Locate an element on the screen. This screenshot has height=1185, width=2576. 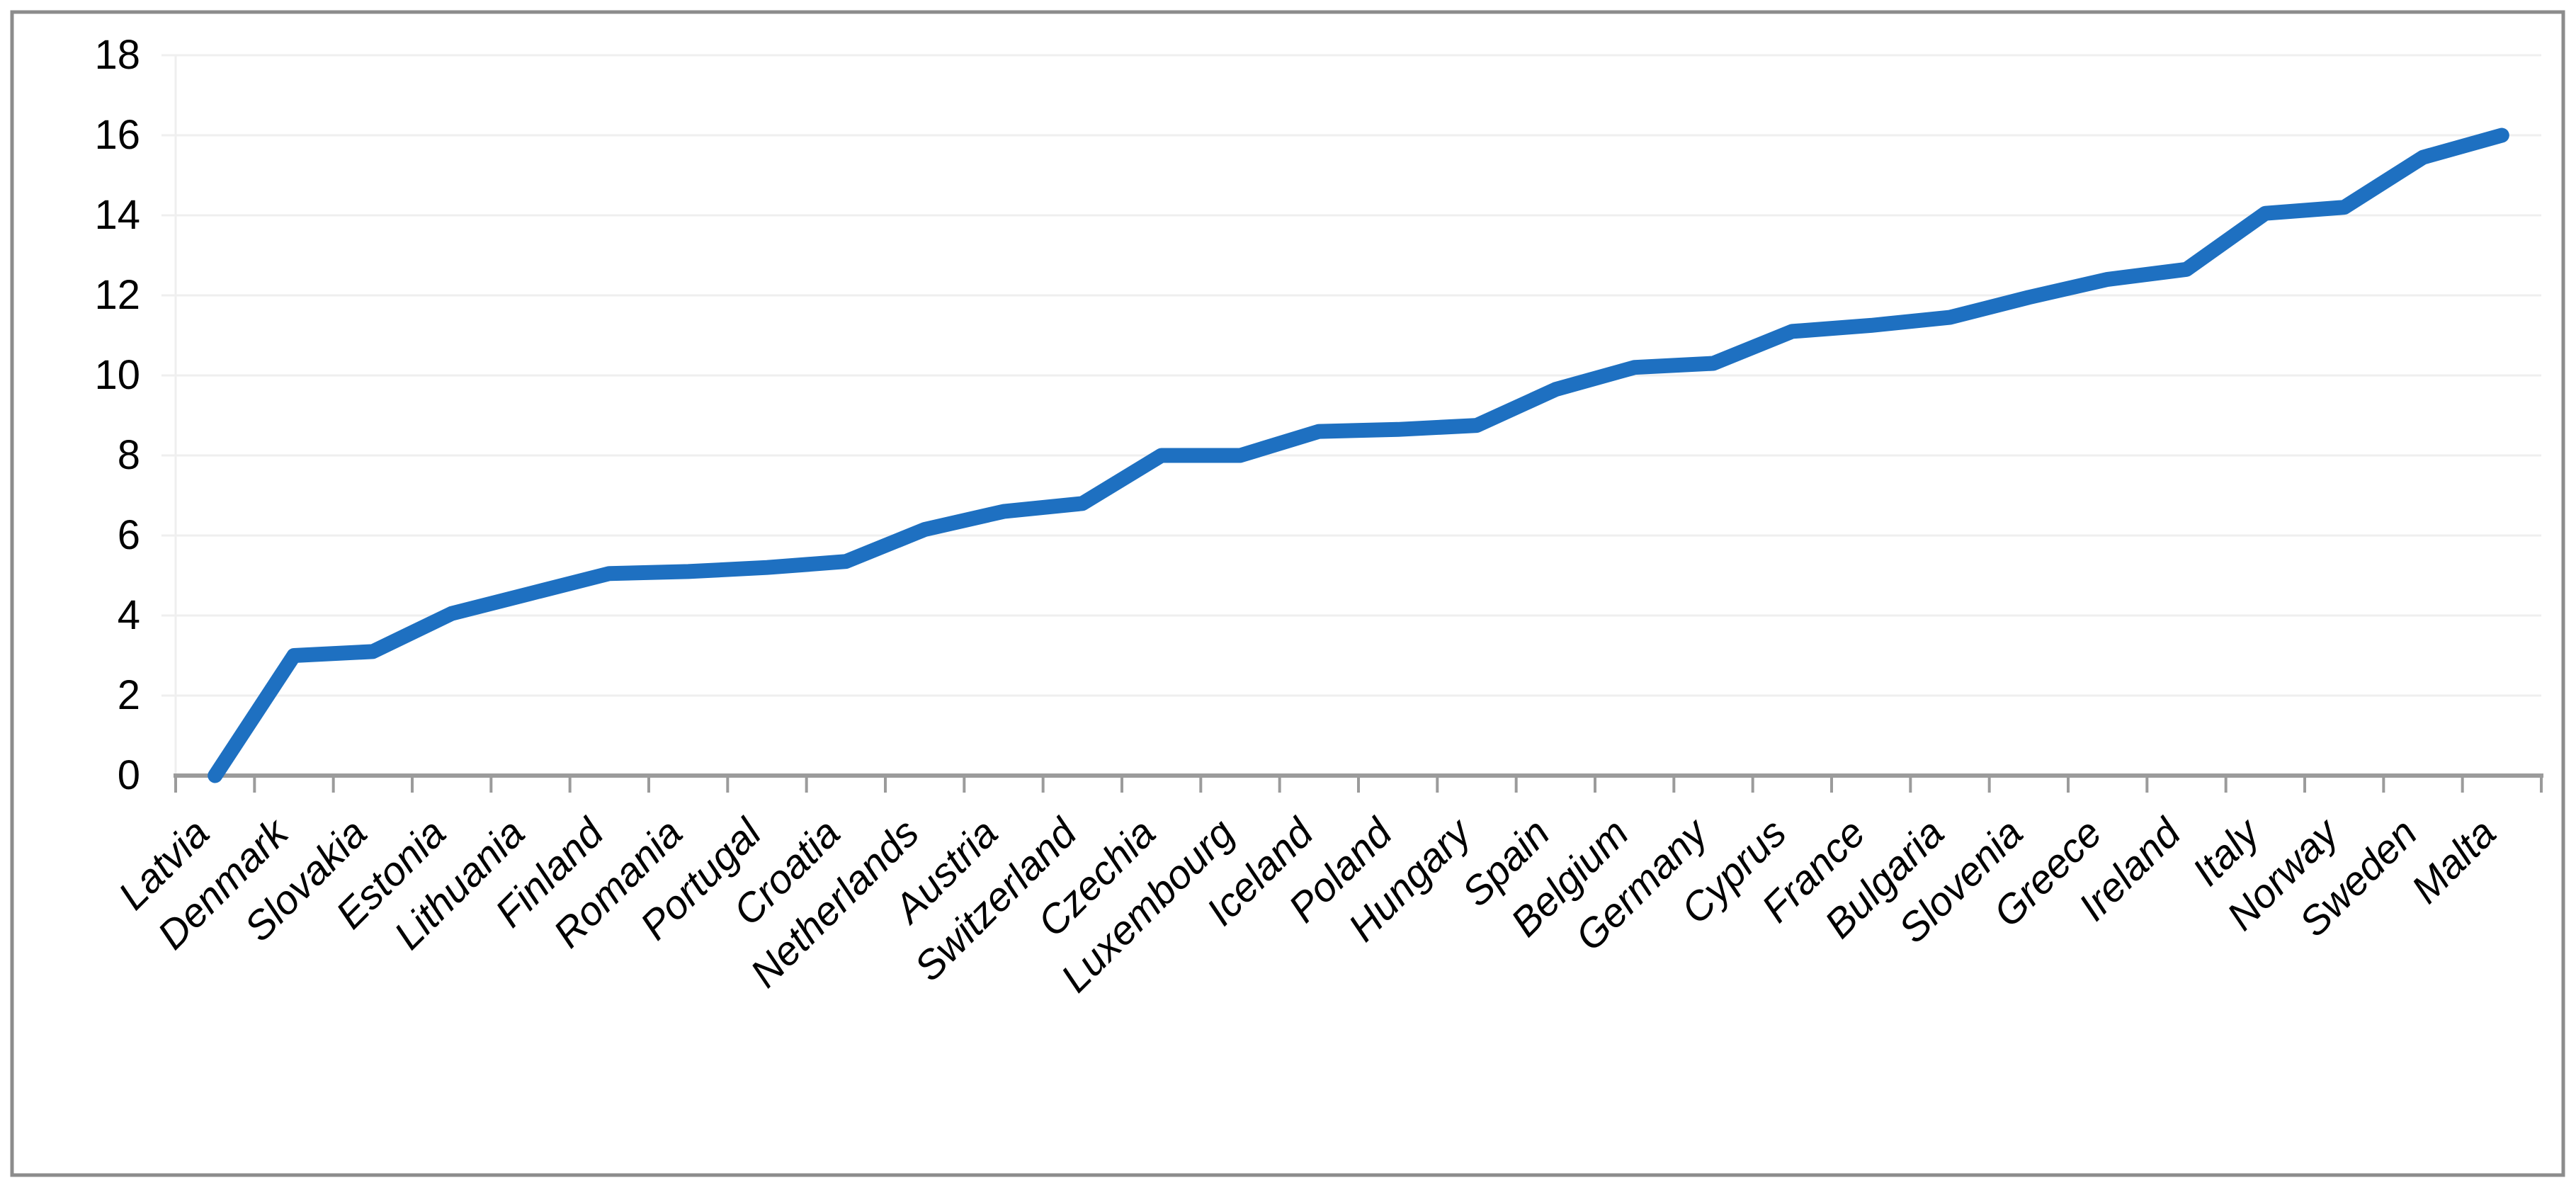
y-axis-tick-label: 12 is located at coordinates (117, 295).